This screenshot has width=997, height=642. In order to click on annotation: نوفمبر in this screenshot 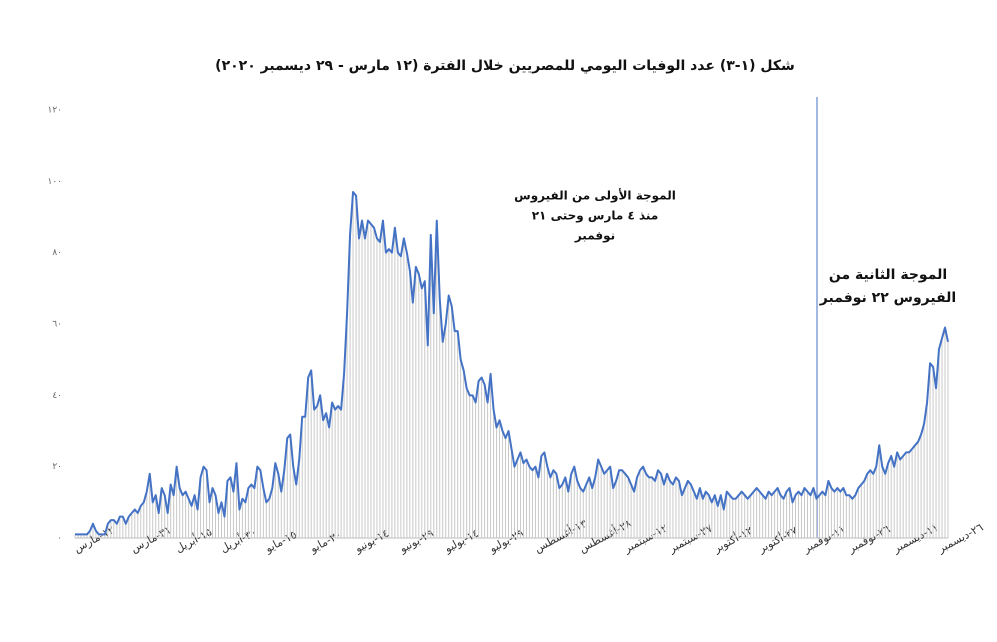, I will do `click(594, 236)`.